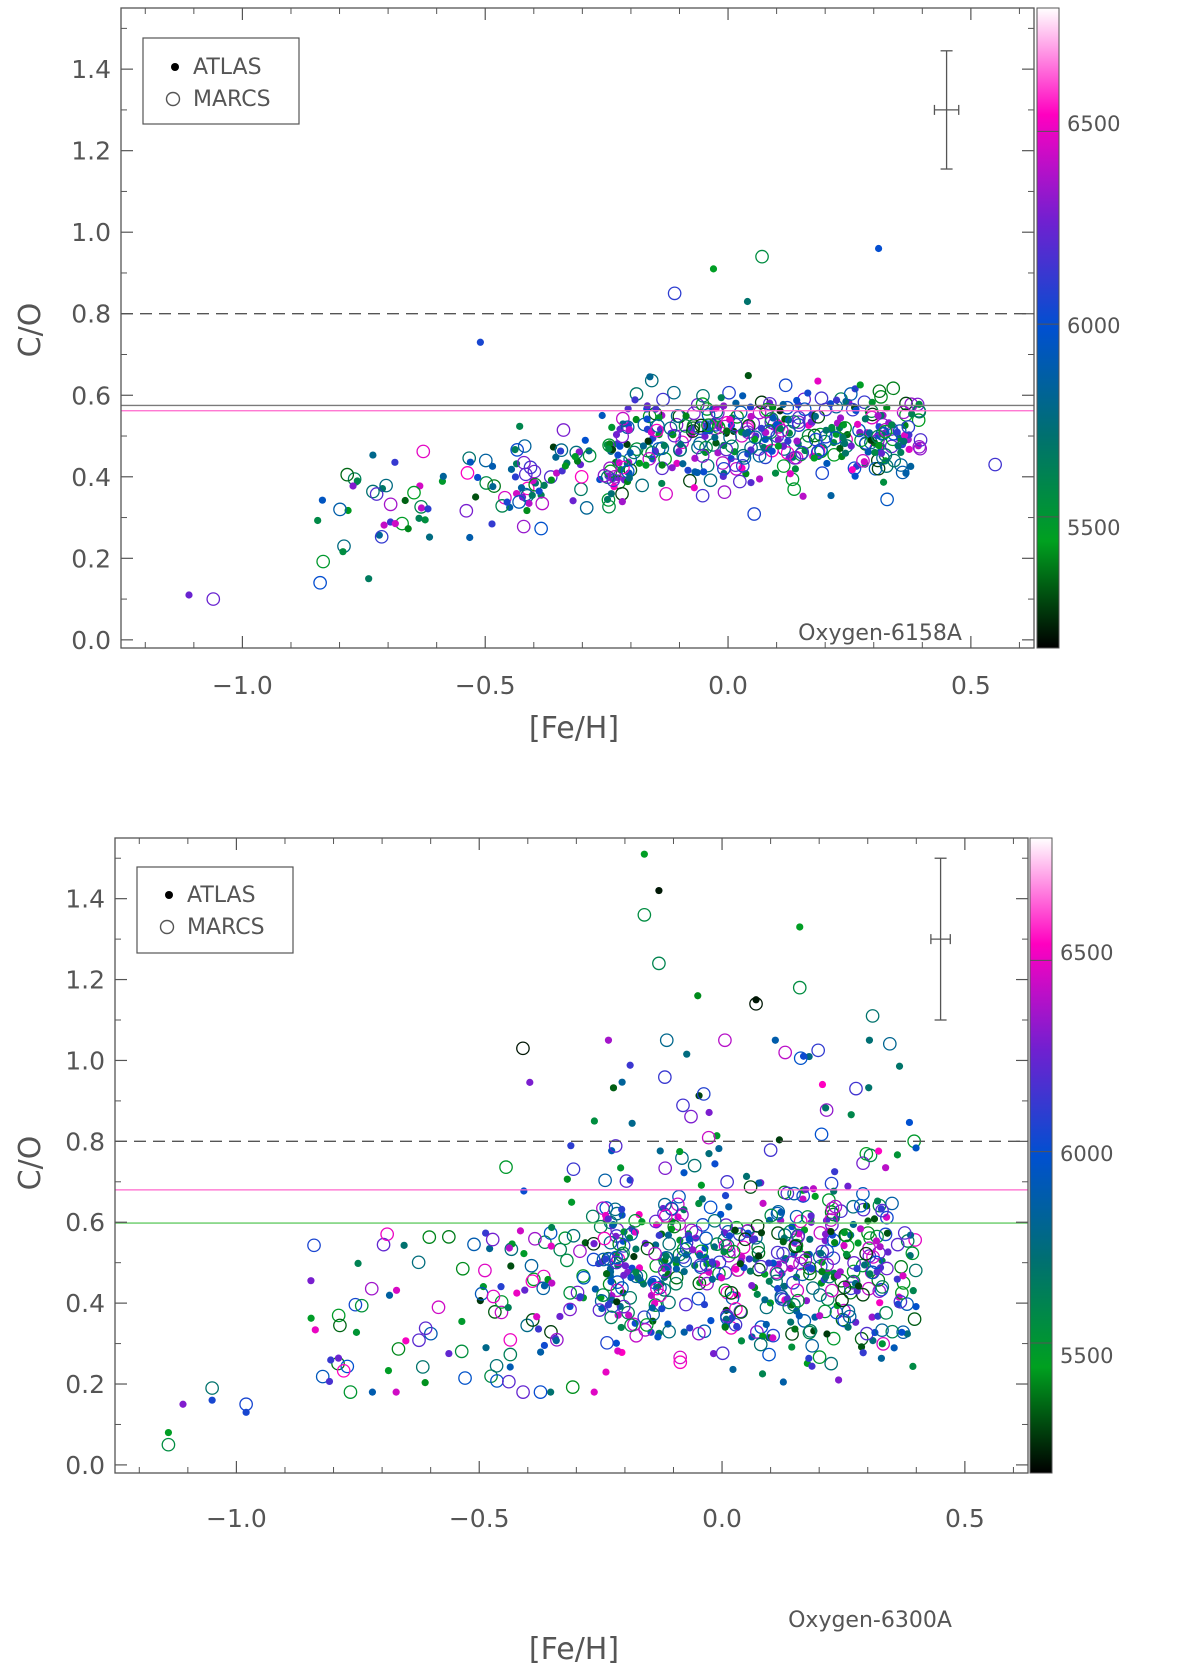 The image size is (1200, 1670). Describe the element at coordinates (728, 685) in the screenshot. I see `x-tick-label: 0.0` at that location.